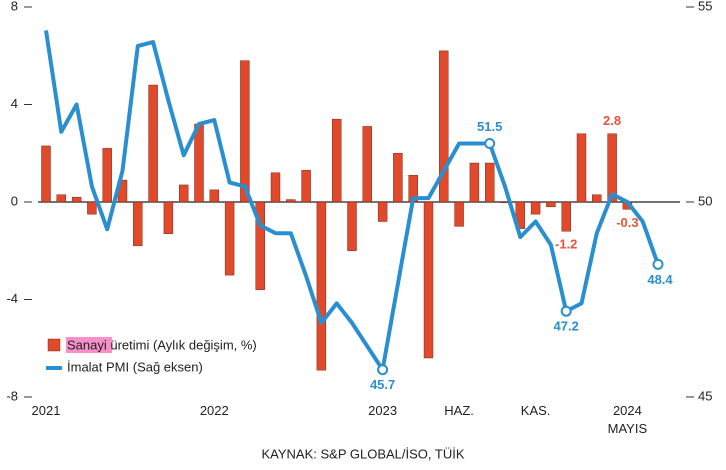 The height and width of the screenshot is (470, 726). I want to click on pmi-value-label: 51.5, so click(489, 126).